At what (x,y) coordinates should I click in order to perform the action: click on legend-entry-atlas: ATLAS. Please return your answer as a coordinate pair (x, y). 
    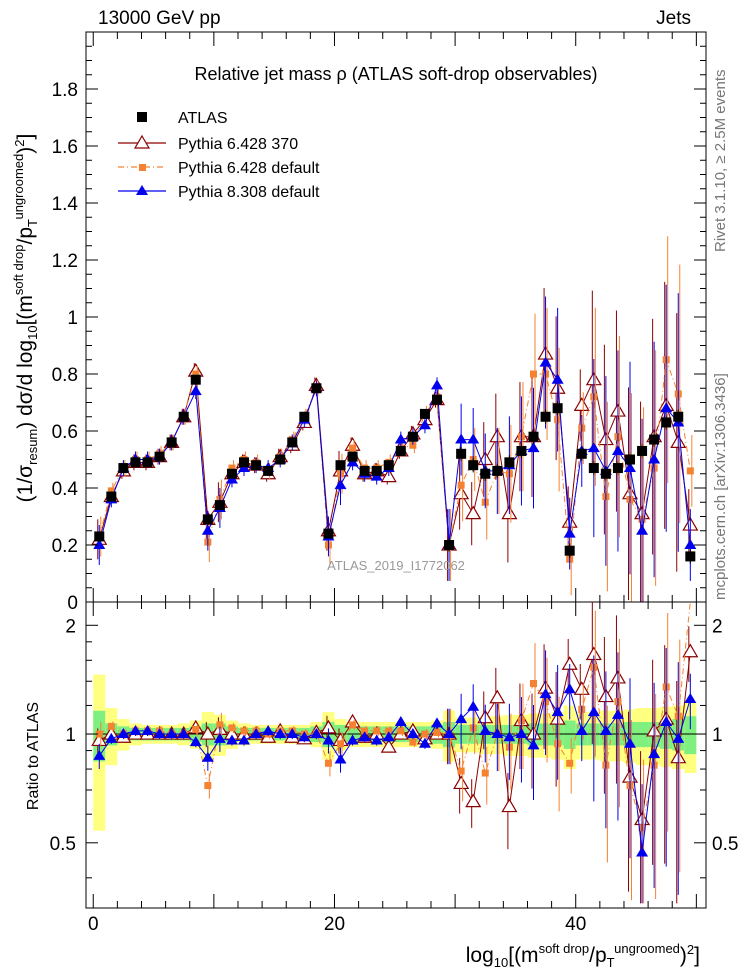
    Looking at the image, I should click on (182, 118).